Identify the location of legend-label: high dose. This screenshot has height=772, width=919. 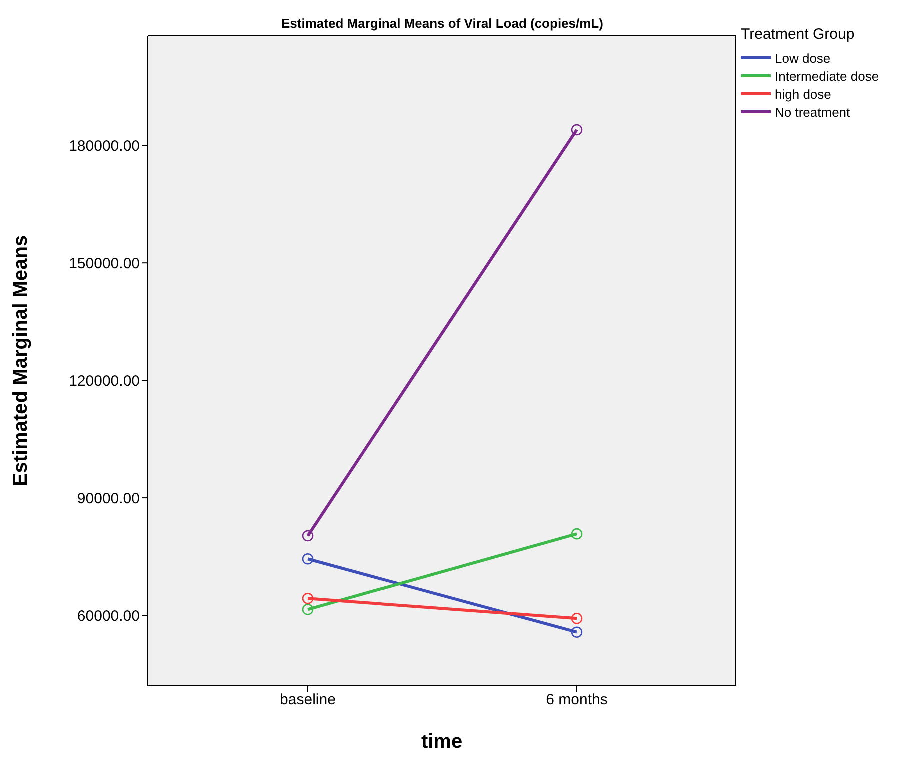
(803, 94).